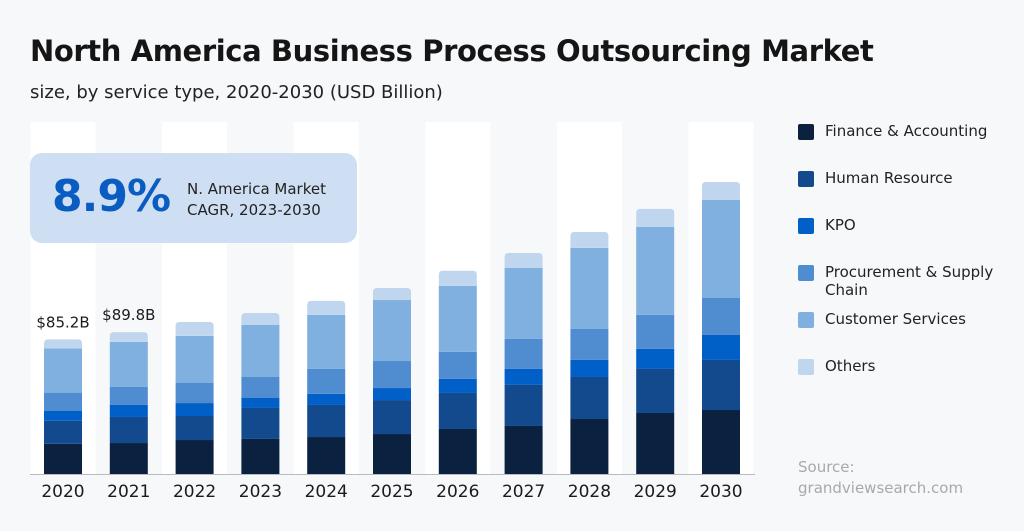 This screenshot has height=531, width=1024. I want to click on bar-segment-finance-accounting-2030, so click(721, 442).